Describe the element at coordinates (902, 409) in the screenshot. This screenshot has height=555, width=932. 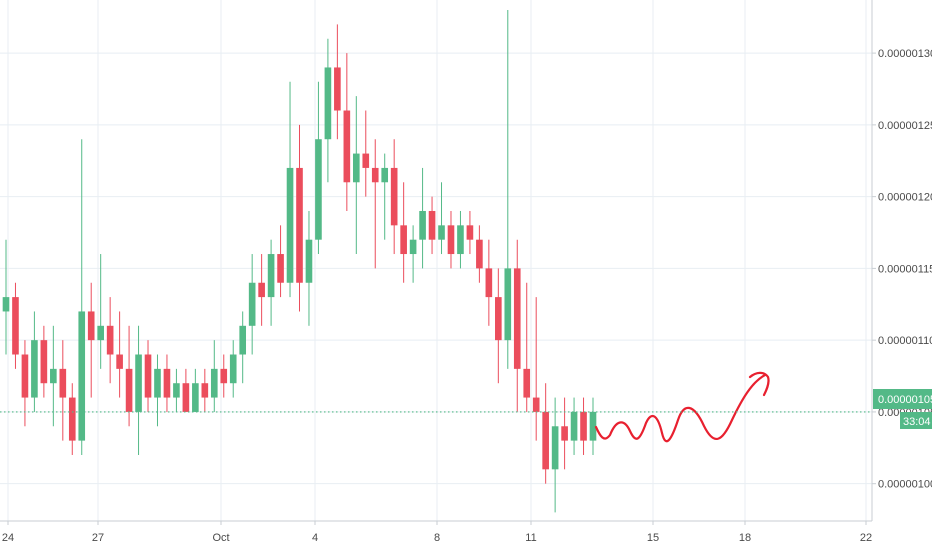
I see `current-price-tag: 0.00000105 33:04` at that location.